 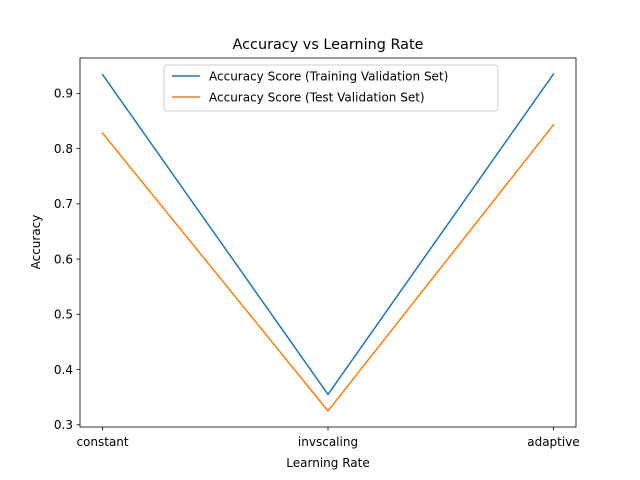 What do you see at coordinates (328, 45) in the screenshot?
I see `chart-title: Accuracy vs Learning Rate` at bounding box center [328, 45].